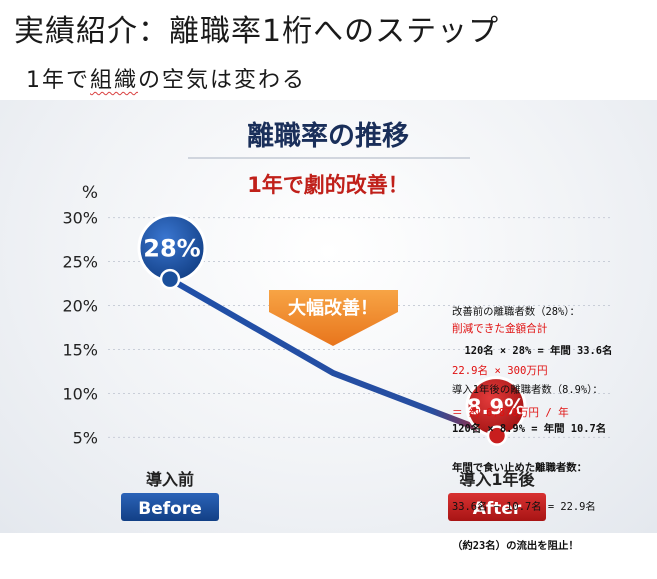 The height and width of the screenshot is (579, 657). I want to click on subtitle-post: の空気は変わる, so click(222, 80).